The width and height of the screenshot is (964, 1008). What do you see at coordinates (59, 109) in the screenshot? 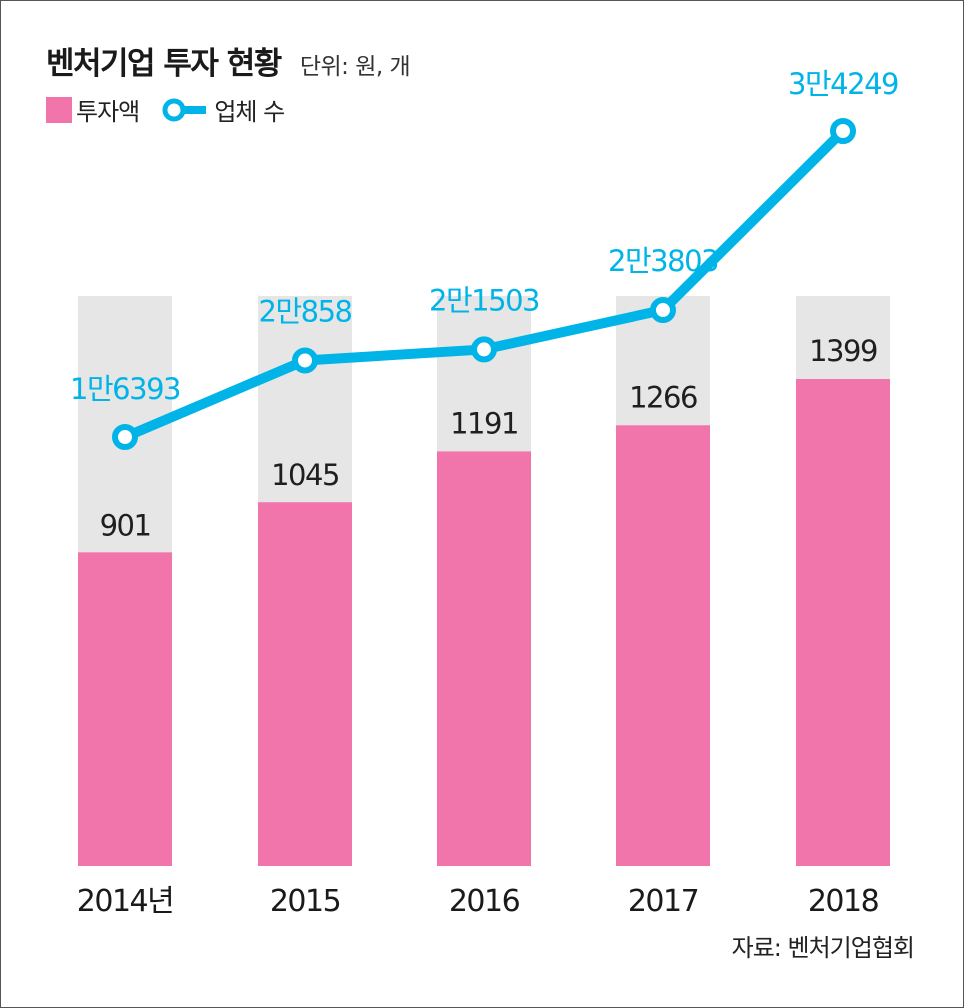
I see `legend-bar-swatch-icon` at bounding box center [59, 109].